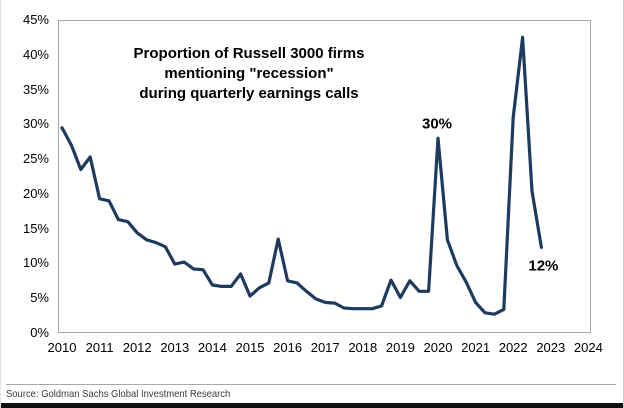 This screenshot has height=408, width=624. Describe the element at coordinates (35, 263) in the screenshot. I see `y-tick-label: 10%` at that location.